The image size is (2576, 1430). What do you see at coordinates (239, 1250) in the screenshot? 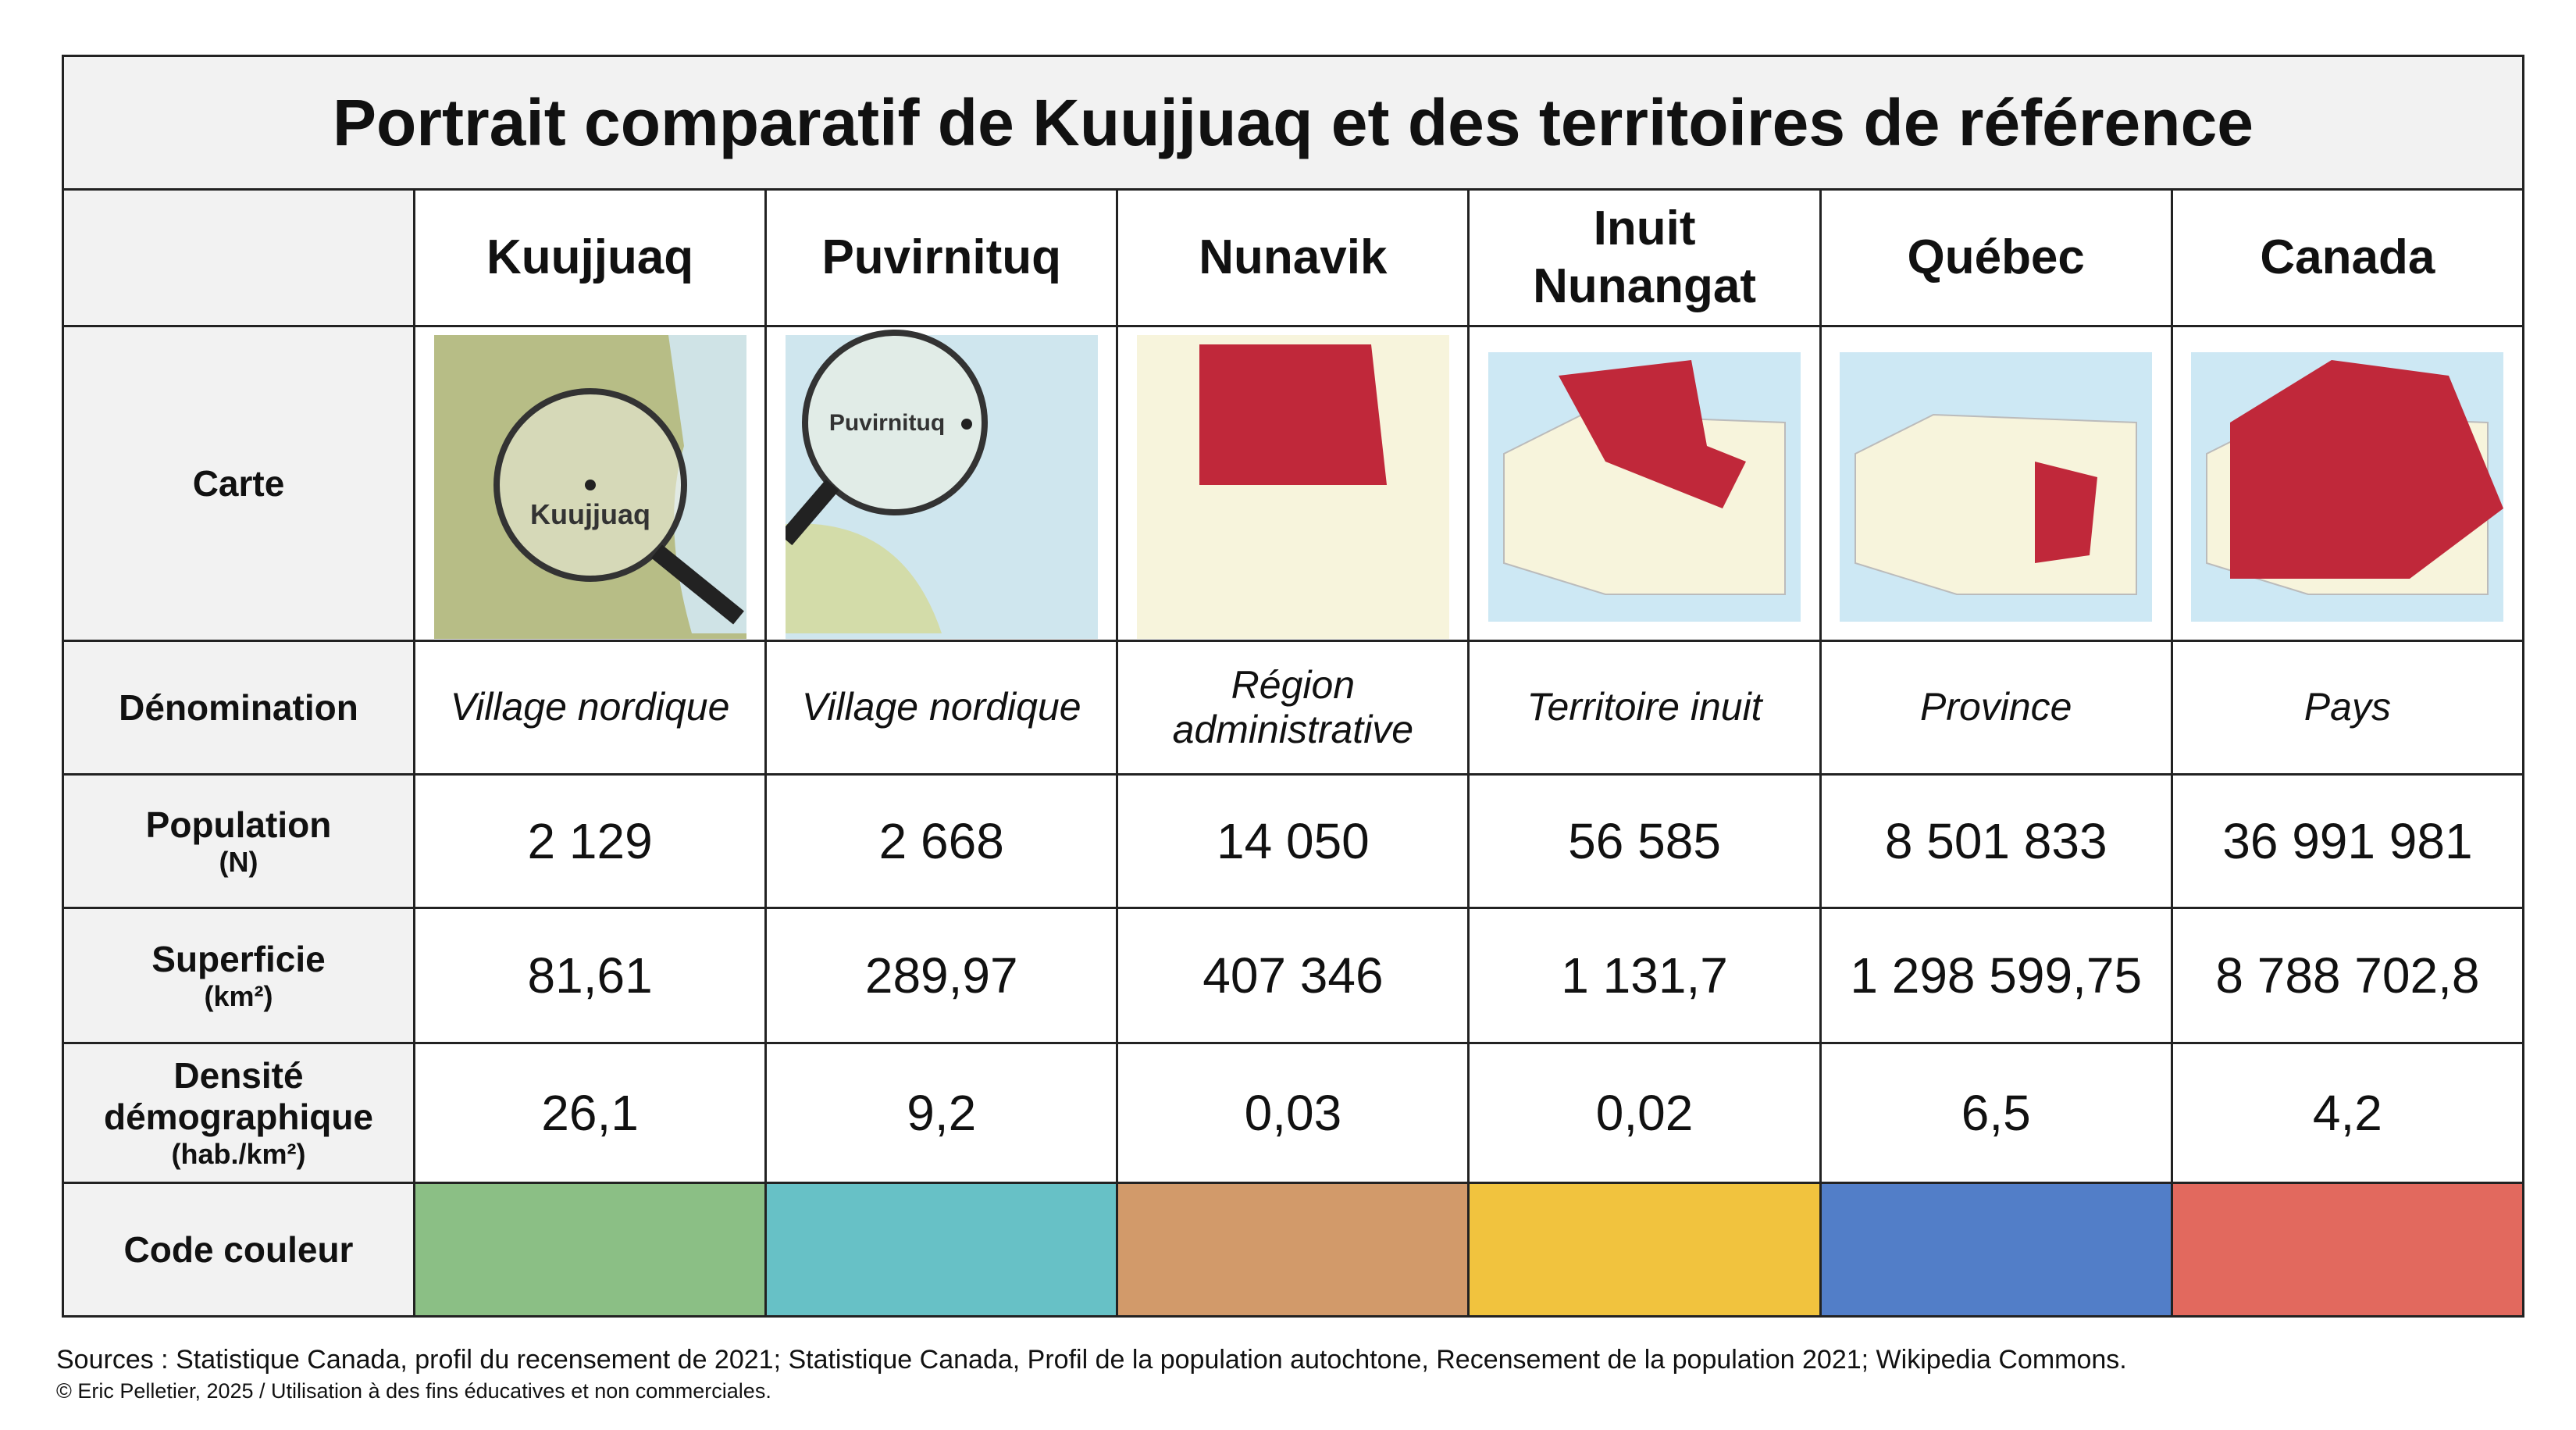
I see `row-label: Code couleur` at bounding box center [239, 1250].